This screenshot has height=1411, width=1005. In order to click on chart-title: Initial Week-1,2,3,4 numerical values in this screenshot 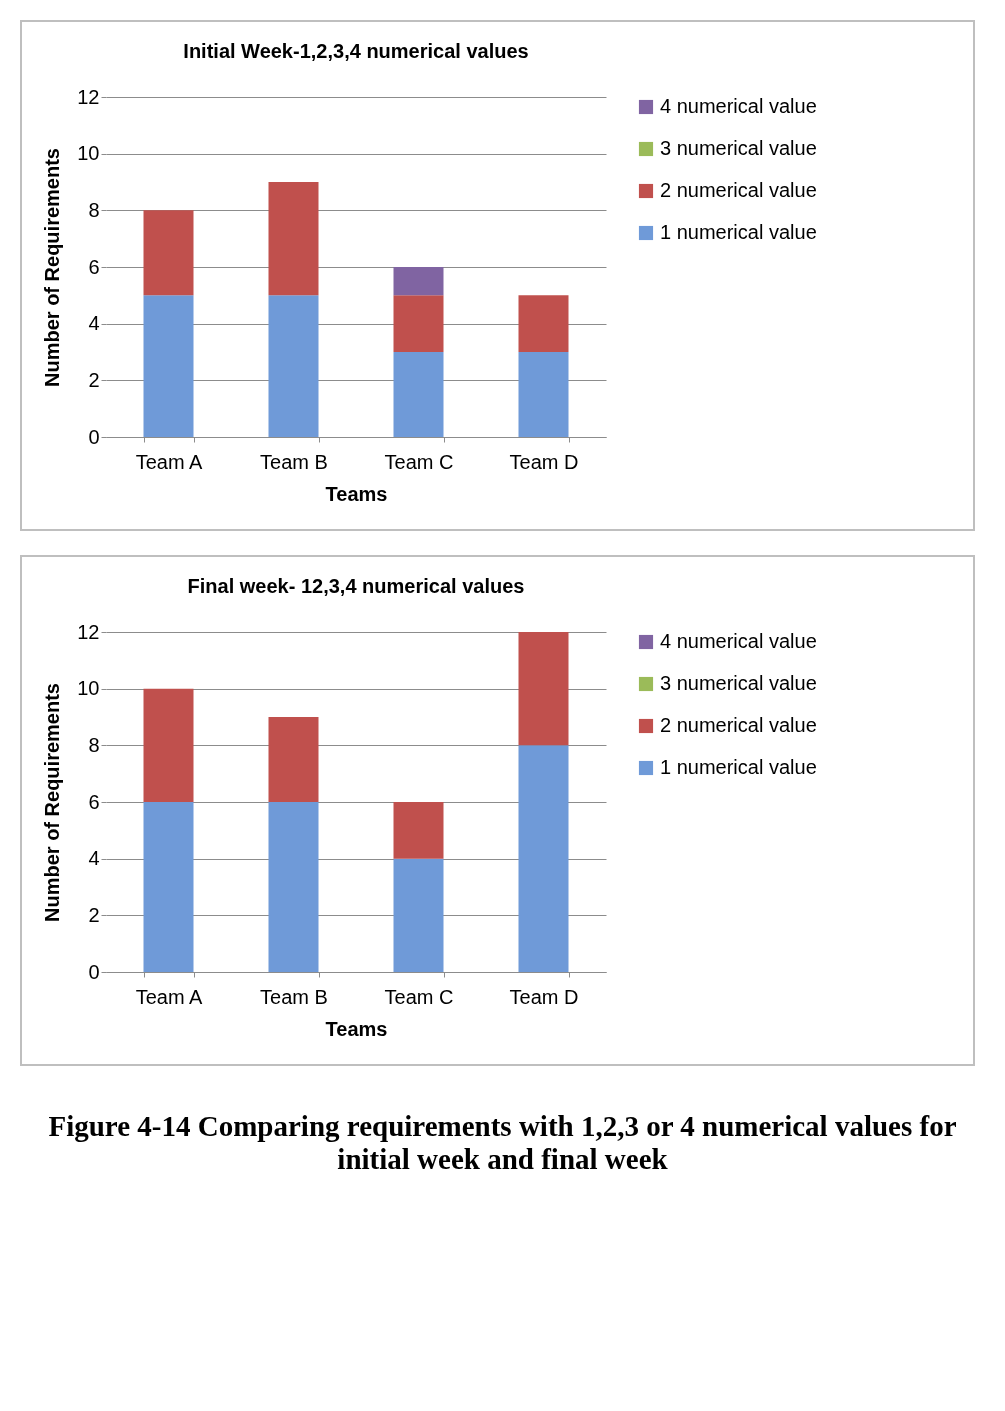, I will do `click(356, 51)`.